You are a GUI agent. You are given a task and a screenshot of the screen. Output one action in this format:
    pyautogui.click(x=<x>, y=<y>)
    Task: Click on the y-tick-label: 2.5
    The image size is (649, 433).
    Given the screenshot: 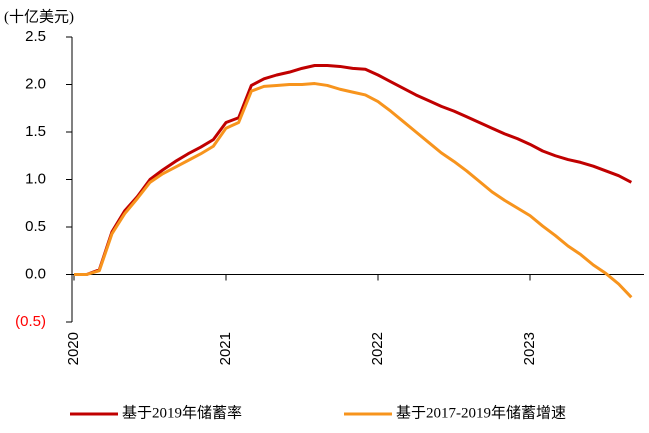 What is the action you would take?
    pyautogui.click(x=35, y=36)
    